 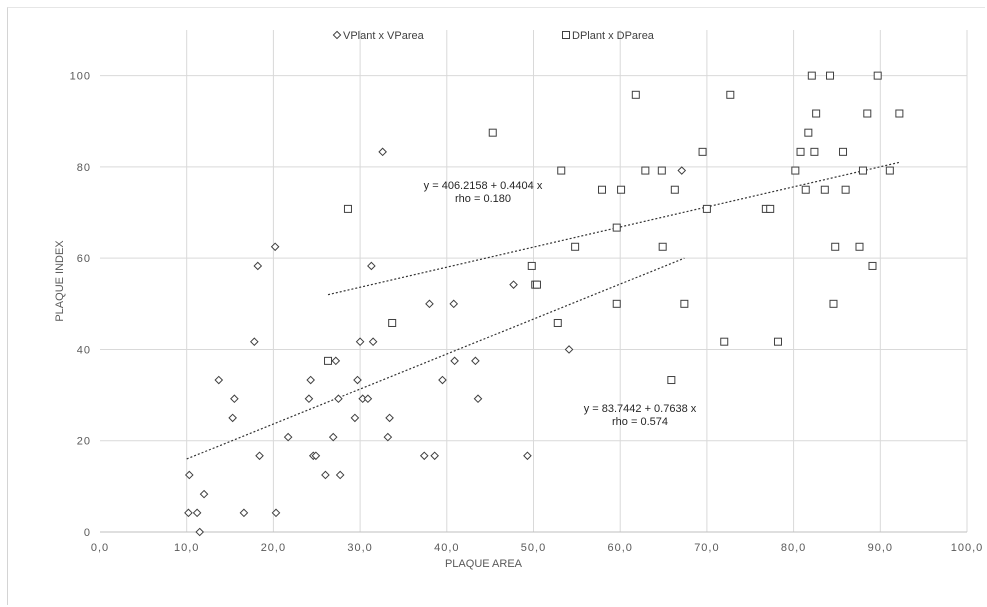 I want to click on y-tick-label: 80, so click(x=84, y=168).